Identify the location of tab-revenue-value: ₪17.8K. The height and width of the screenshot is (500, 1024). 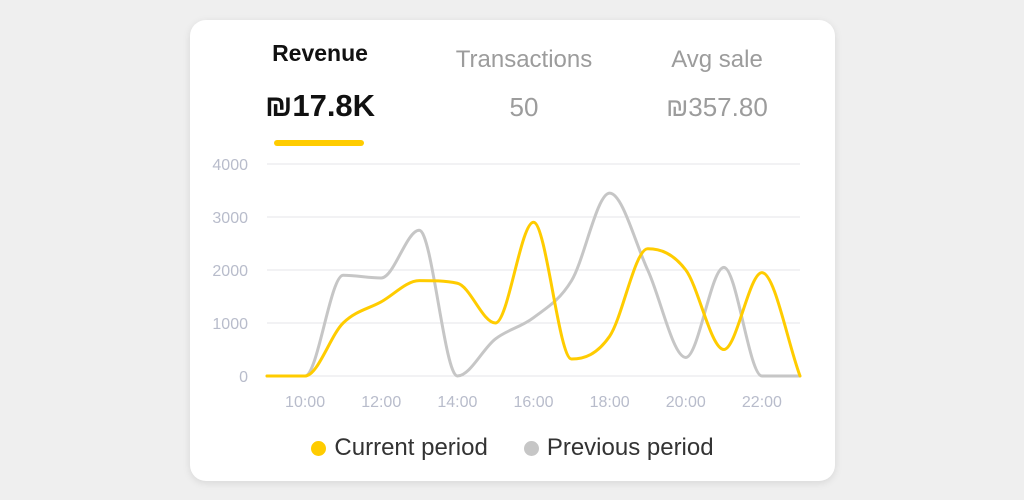
(320, 105).